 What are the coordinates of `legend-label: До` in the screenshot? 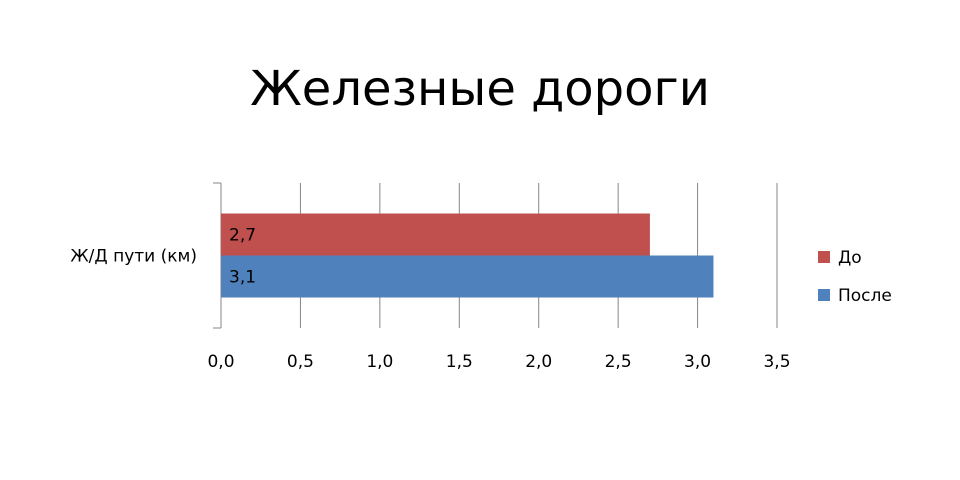 It's located at (850, 258).